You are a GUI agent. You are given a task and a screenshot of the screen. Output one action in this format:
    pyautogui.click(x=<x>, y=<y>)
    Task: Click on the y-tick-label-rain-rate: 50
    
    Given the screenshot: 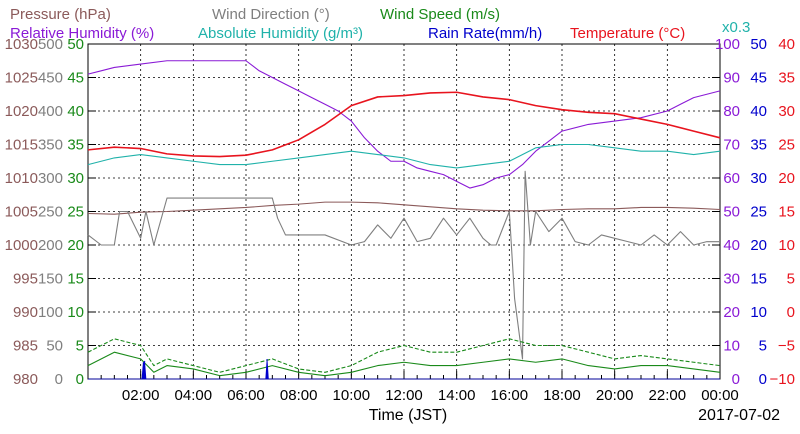 What is the action you would take?
    pyautogui.click(x=758, y=44)
    